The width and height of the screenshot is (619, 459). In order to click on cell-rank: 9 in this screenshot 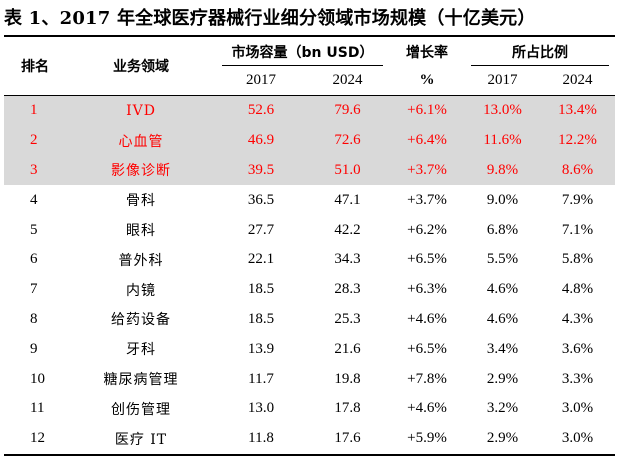, I will do `click(34, 348)`.